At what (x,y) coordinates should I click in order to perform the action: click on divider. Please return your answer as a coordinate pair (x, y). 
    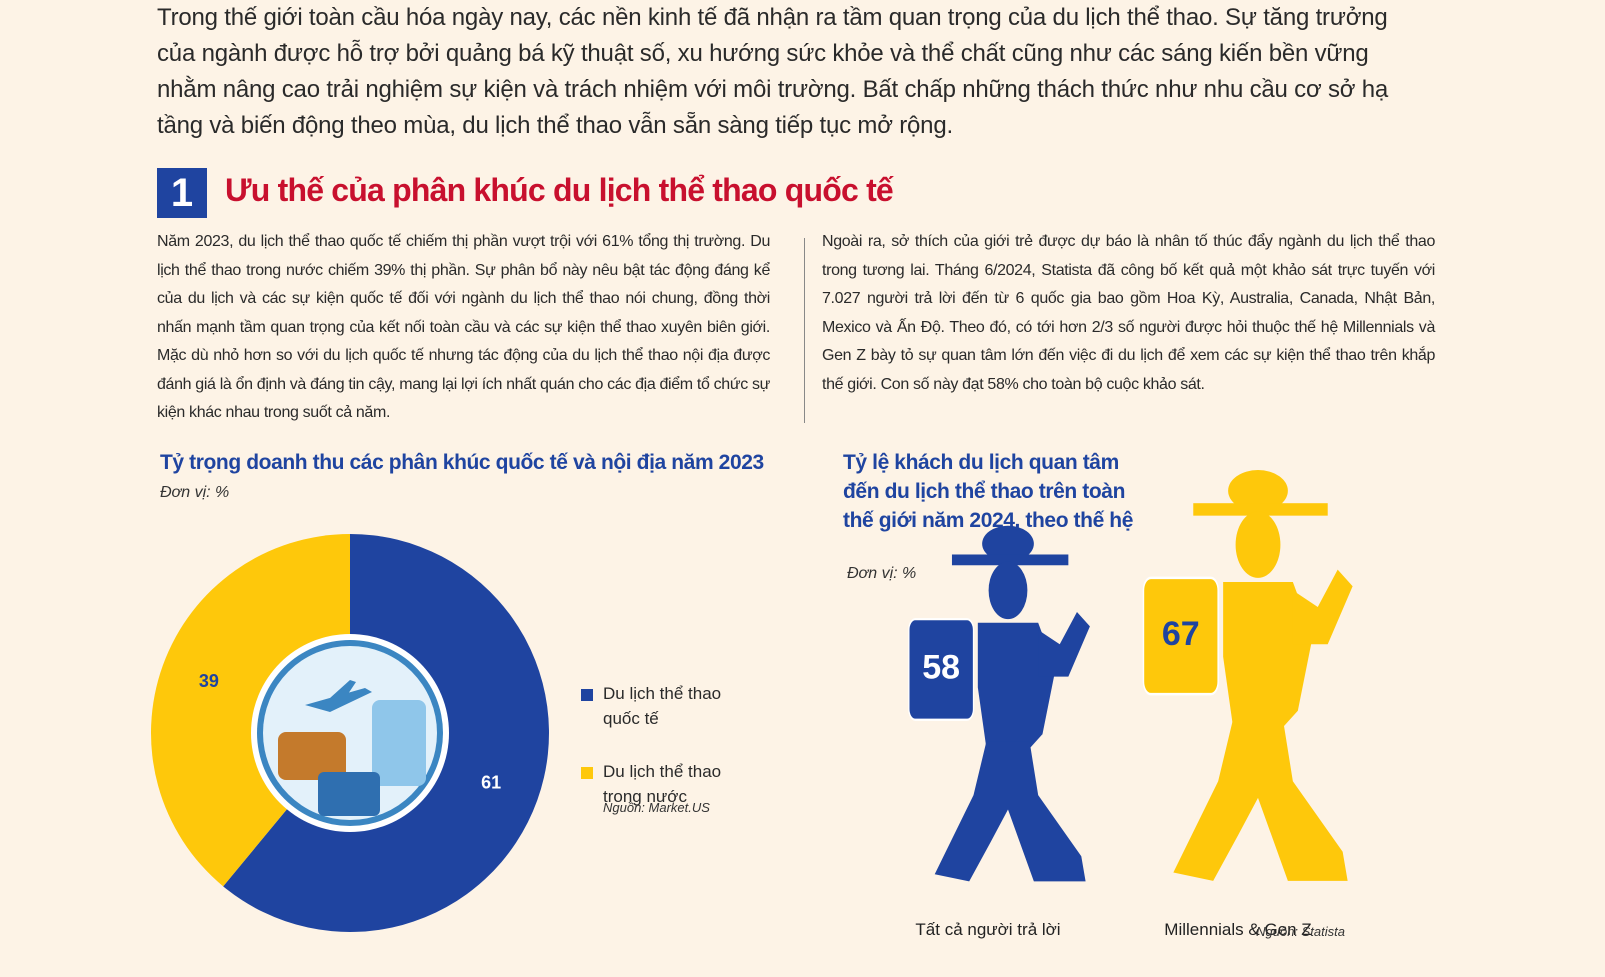
    Looking at the image, I should click on (804, 330).